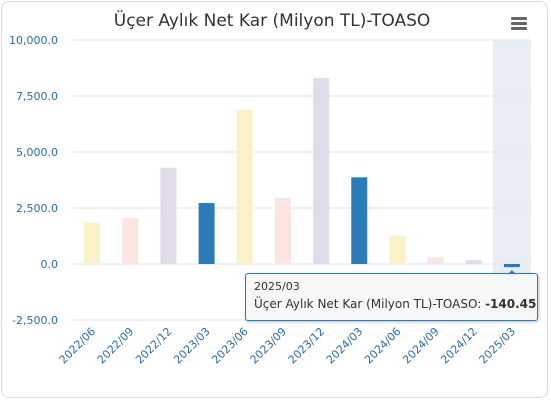 This screenshot has width=551, height=401. What do you see at coordinates (35, 320) in the screenshot?
I see `y-tick-label: -2,500.0` at bounding box center [35, 320].